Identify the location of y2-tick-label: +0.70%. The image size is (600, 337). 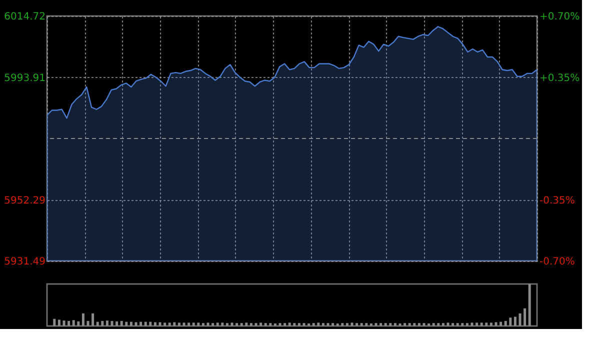
(560, 17).